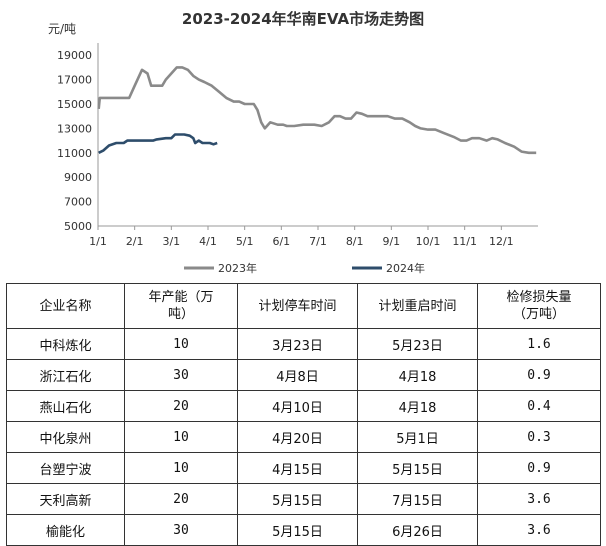  Describe the element at coordinates (297, 406) in the screenshot. I see `table-cell: 4月10日` at that location.